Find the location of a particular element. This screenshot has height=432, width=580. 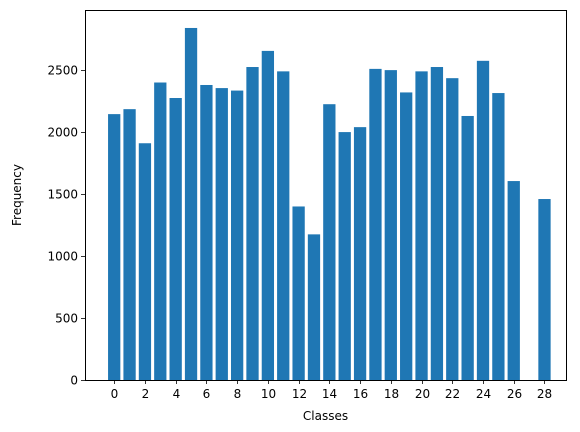

x-tick-label: 22 is located at coordinates (452, 394).